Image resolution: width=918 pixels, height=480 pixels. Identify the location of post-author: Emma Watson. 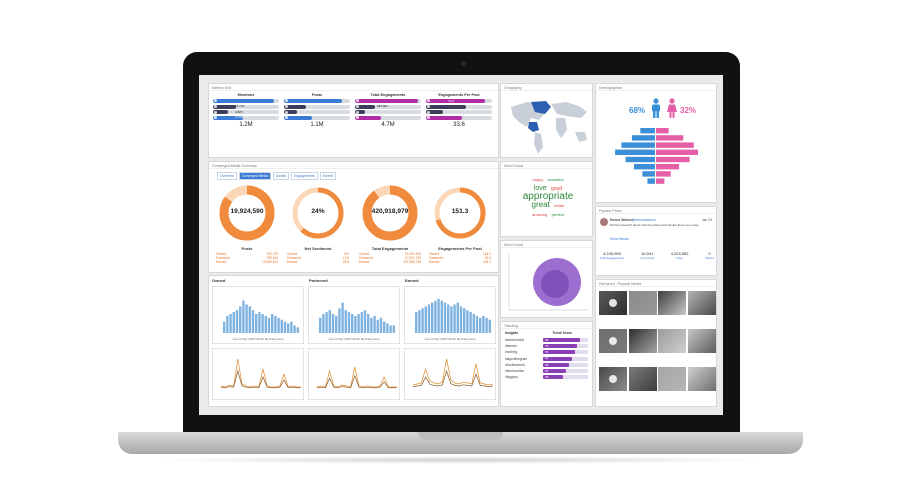
(622, 220).